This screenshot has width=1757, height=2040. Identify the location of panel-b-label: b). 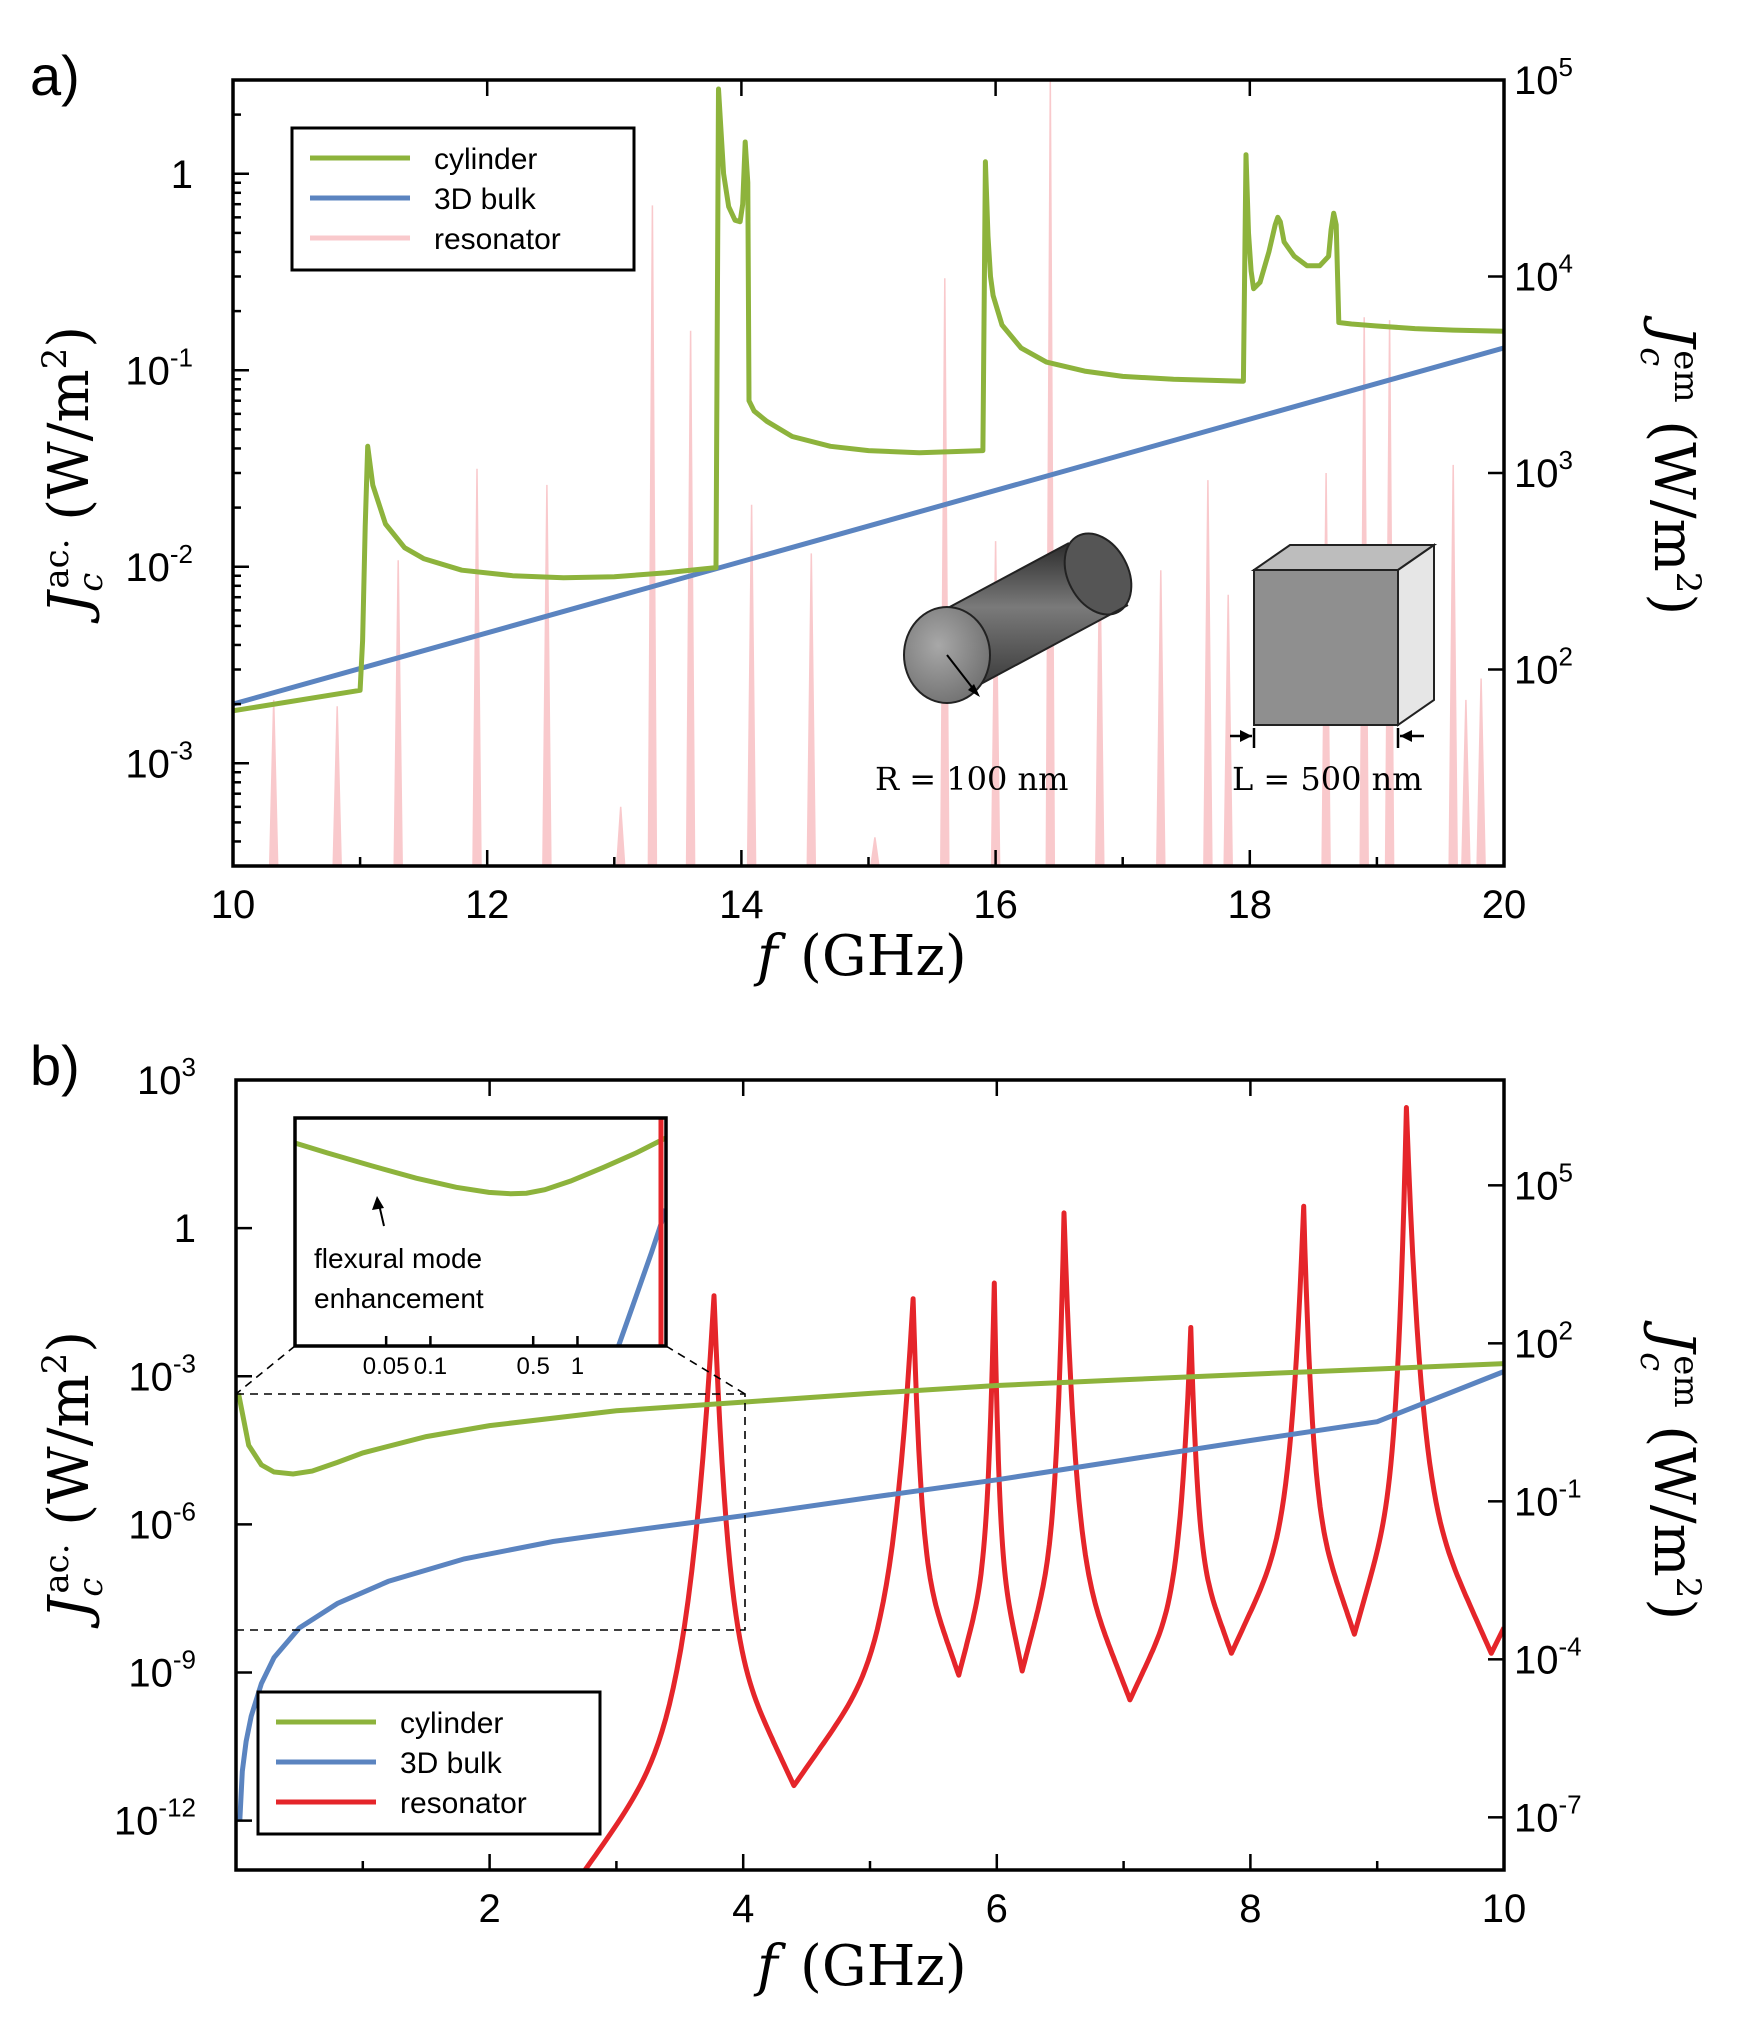
(55, 1065).